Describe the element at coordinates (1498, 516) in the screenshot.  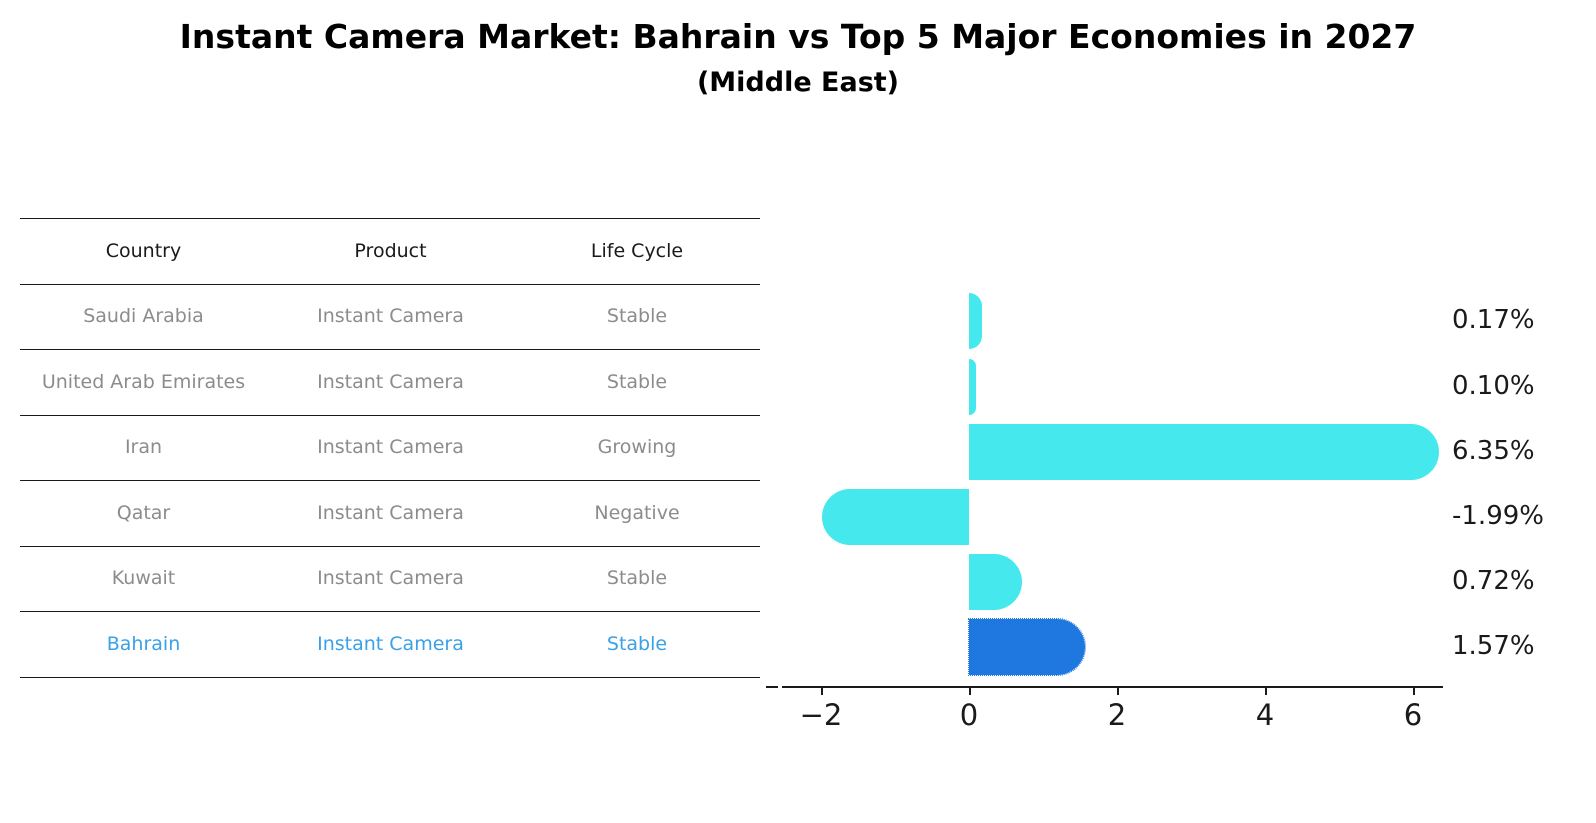
I see `value-label: -1.99%` at that location.